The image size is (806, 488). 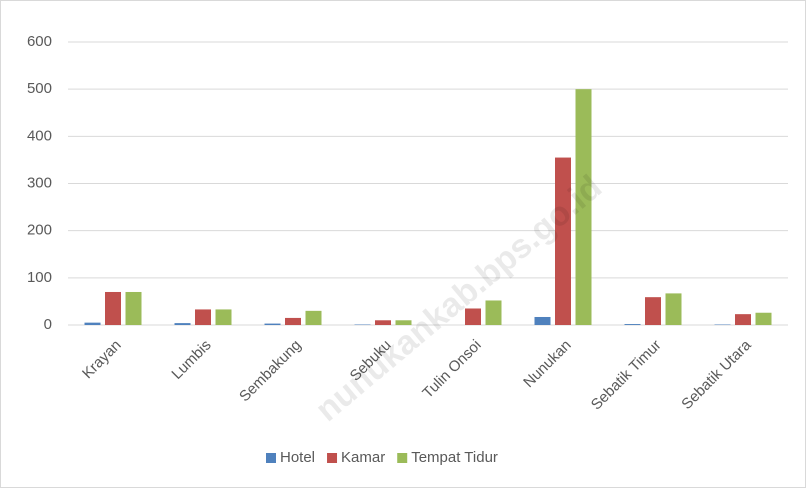 What do you see at coordinates (39, 88) in the screenshot?
I see `y-tick-label: 500` at bounding box center [39, 88].